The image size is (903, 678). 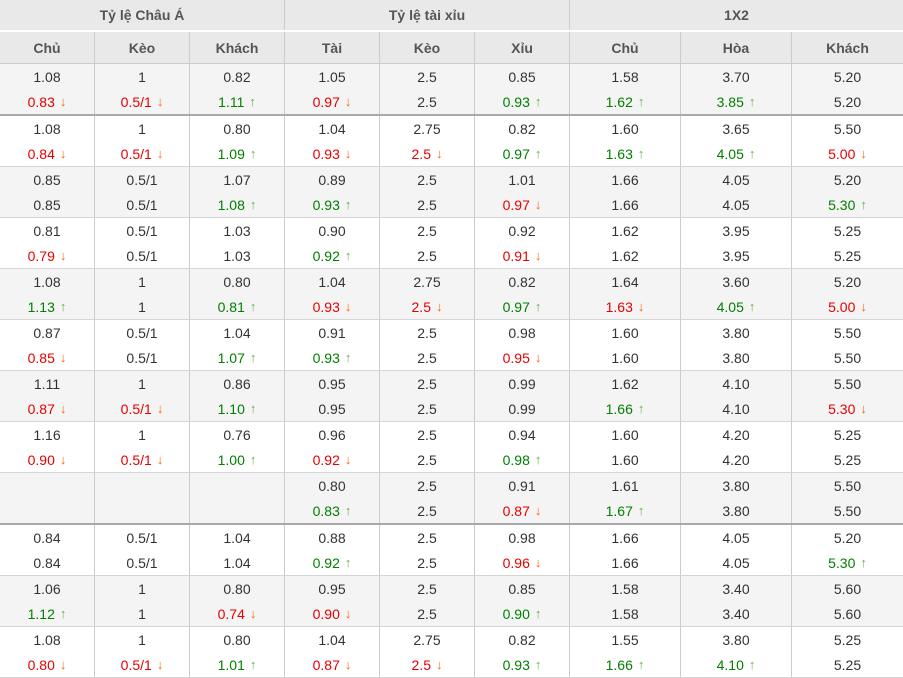 I want to click on odds-line-current: 0.93 ↓, so click(x=332, y=153).